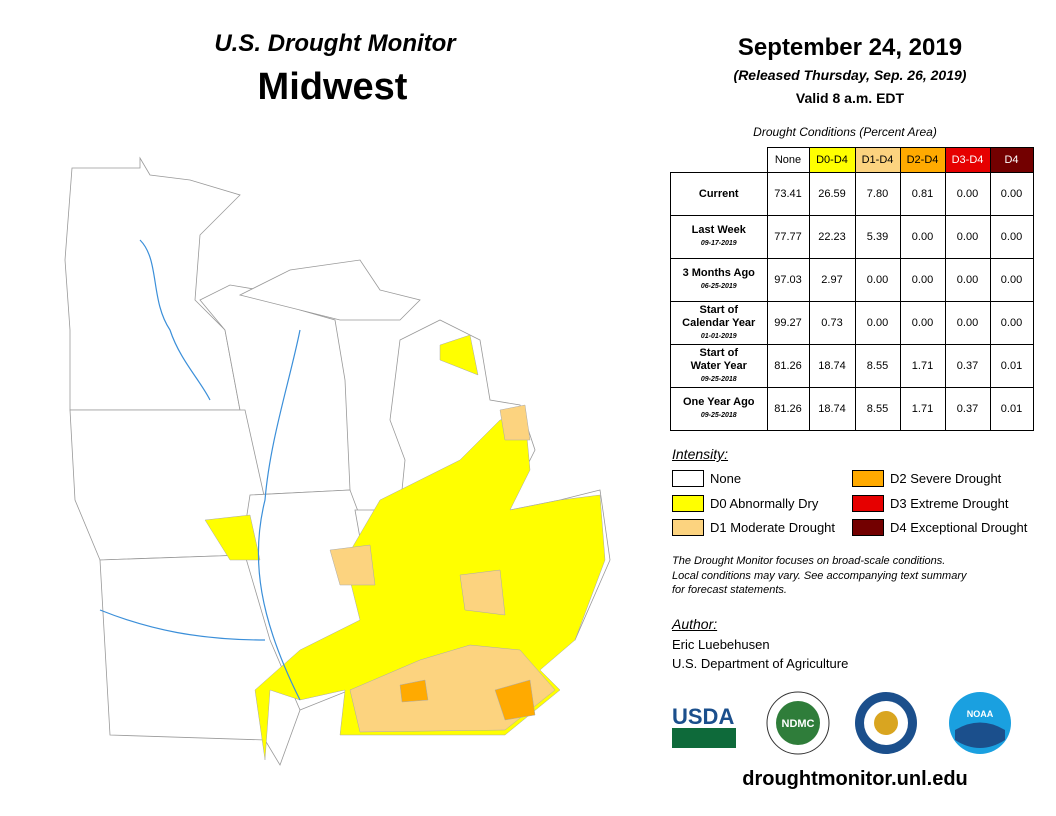  What do you see at coordinates (718, 336) in the screenshot?
I see `row-date: 01-01-2019` at bounding box center [718, 336].